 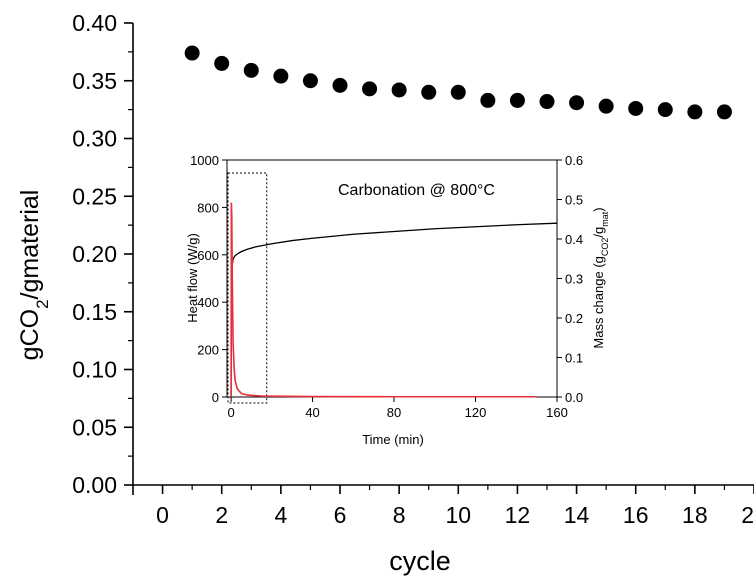 What do you see at coordinates (600, 277) in the screenshot?
I see `inset-right-y-axis-label: Mass change (gCO2/gmat)` at bounding box center [600, 277].